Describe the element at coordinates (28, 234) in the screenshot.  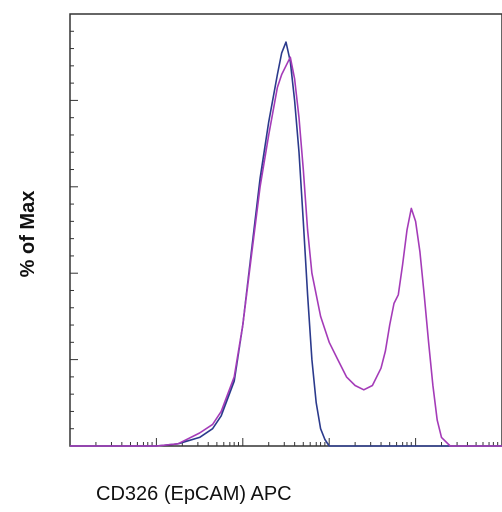
I see `y-axis-label: % of Max` at that location.